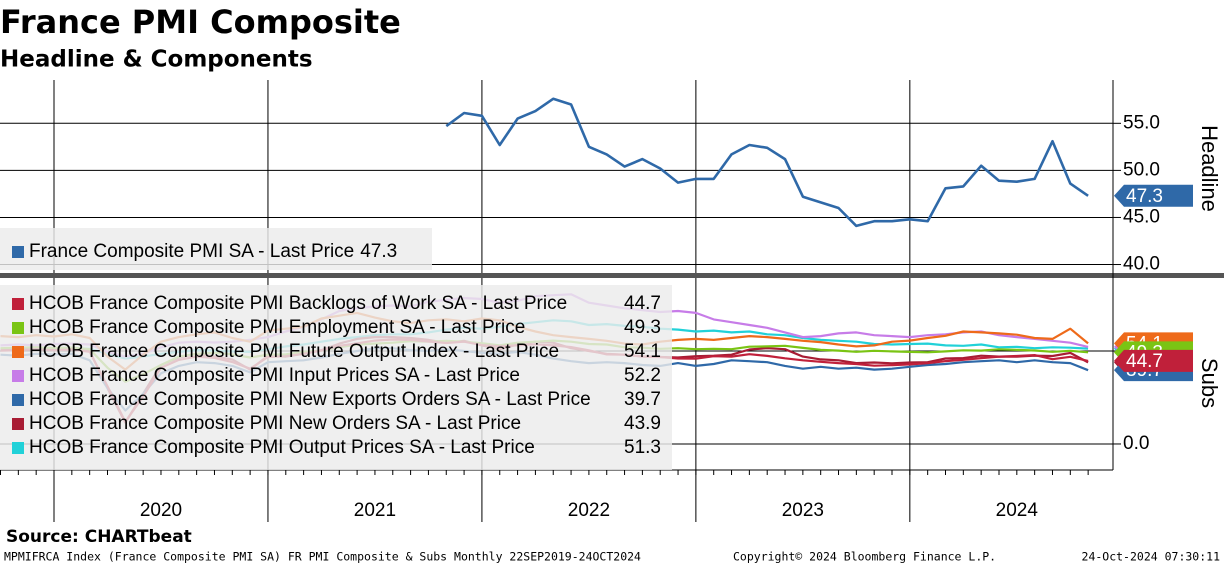 This screenshot has height=566, width=1224. What do you see at coordinates (864, 557) in the screenshot?
I see `copyright: Copyright© 2024 Bloomberg Finance L.P.` at bounding box center [864, 557].